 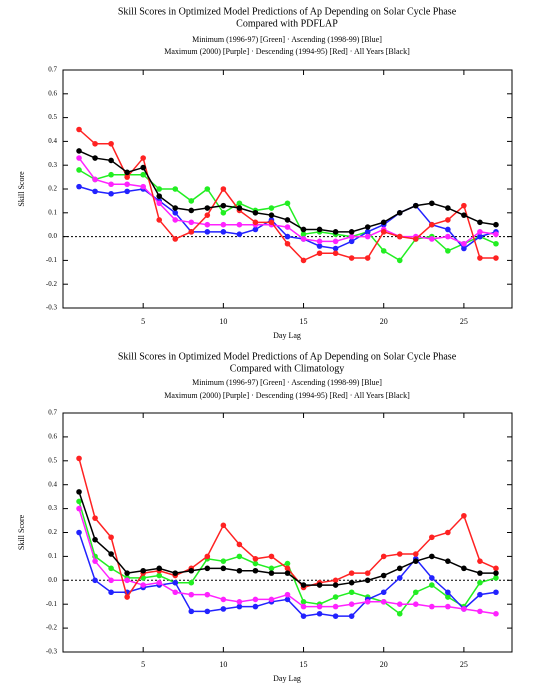 What do you see at coordinates (143, 321) in the screenshot?
I see `x-tick-label: 5` at bounding box center [143, 321].